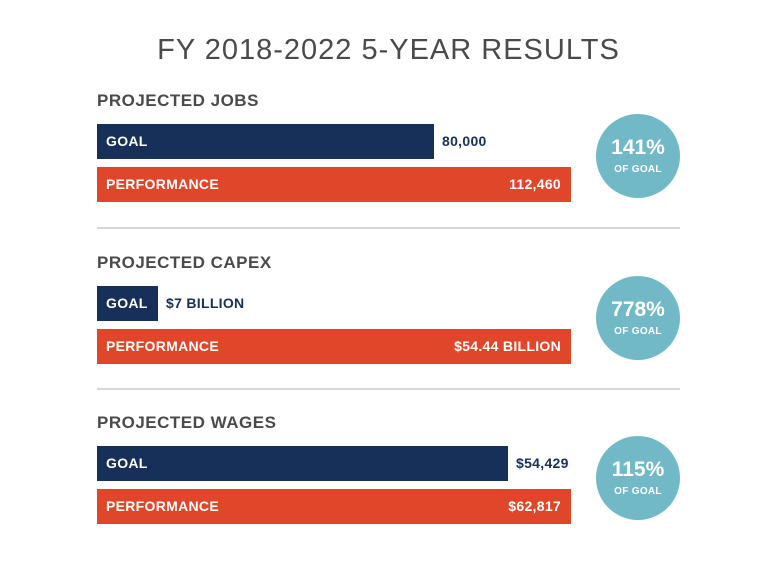  Describe the element at coordinates (507, 346) in the screenshot. I see `performance-value-label: $54.44 BILLION` at that location.